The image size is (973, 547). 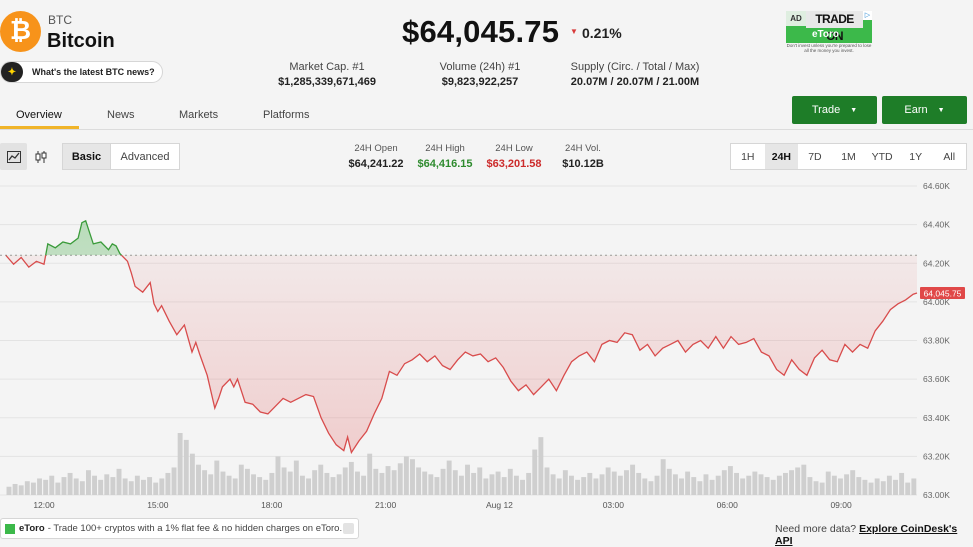 I want to click on line-chart-toggle, so click(x=13, y=156).